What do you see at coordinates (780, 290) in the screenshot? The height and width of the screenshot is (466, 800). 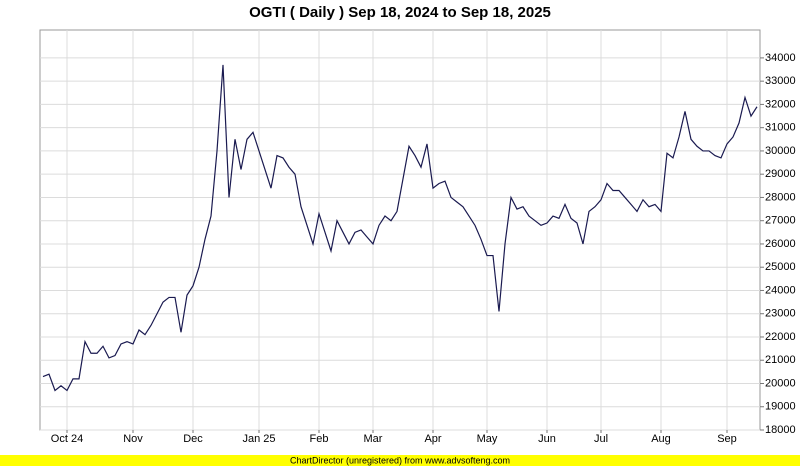 I see `y-tick-label: 24000` at bounding box center [780, 290].